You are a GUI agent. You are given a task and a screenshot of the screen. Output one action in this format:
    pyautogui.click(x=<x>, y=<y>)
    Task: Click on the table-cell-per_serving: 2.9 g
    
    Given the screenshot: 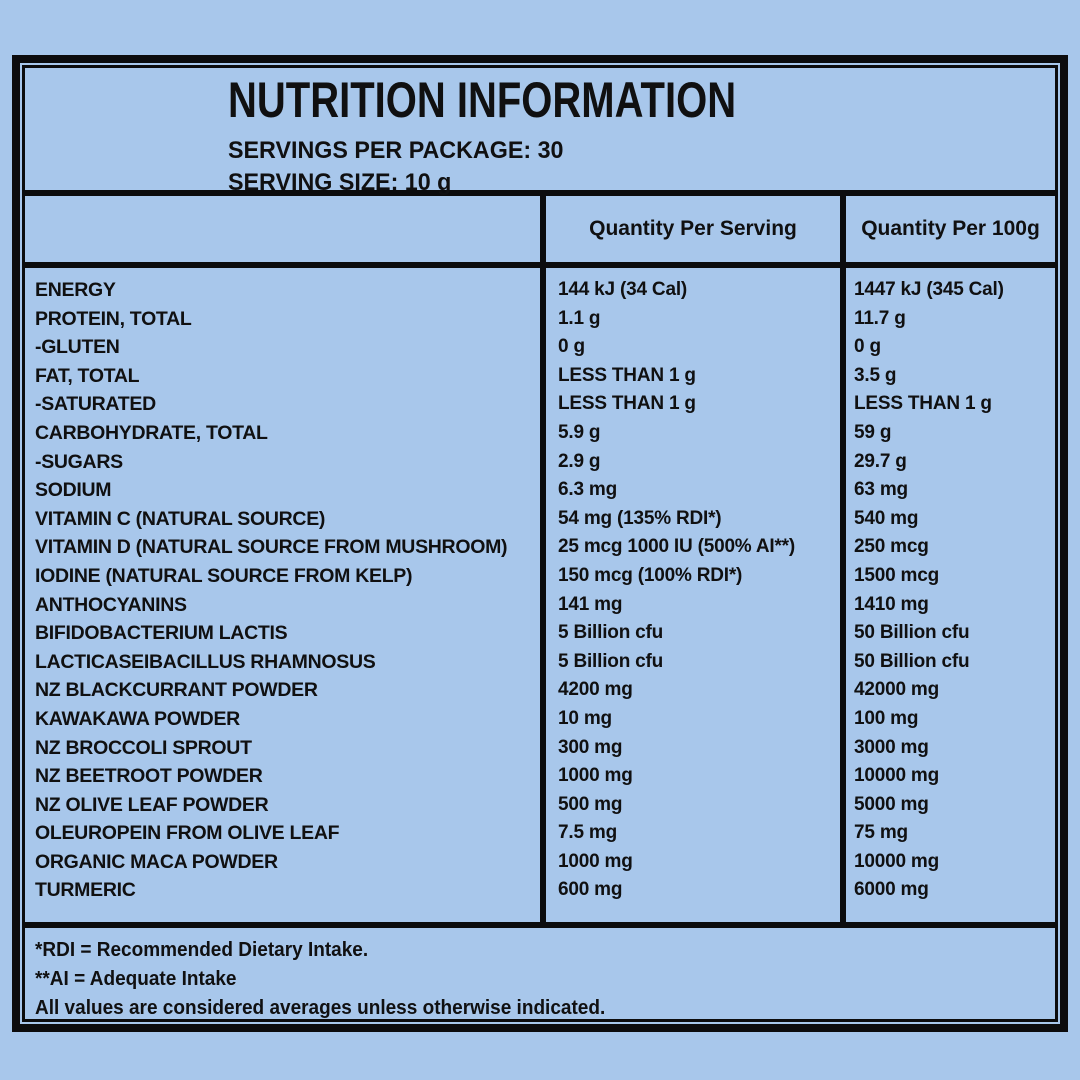 What is the action you would take?
    pyautogui.click(x=579, y=461)
    